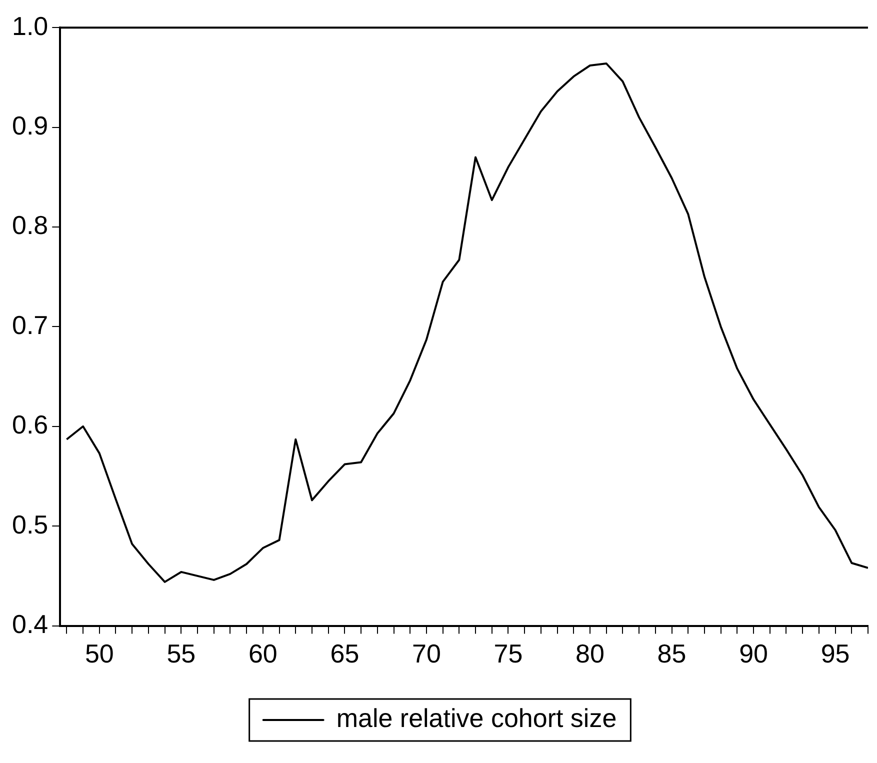 This screenshot has width=877, height=763. What do you see at coordinates (753, 653) in the screenshot?
I see `x-tick-label: 90` at bounding box center [753, 653].